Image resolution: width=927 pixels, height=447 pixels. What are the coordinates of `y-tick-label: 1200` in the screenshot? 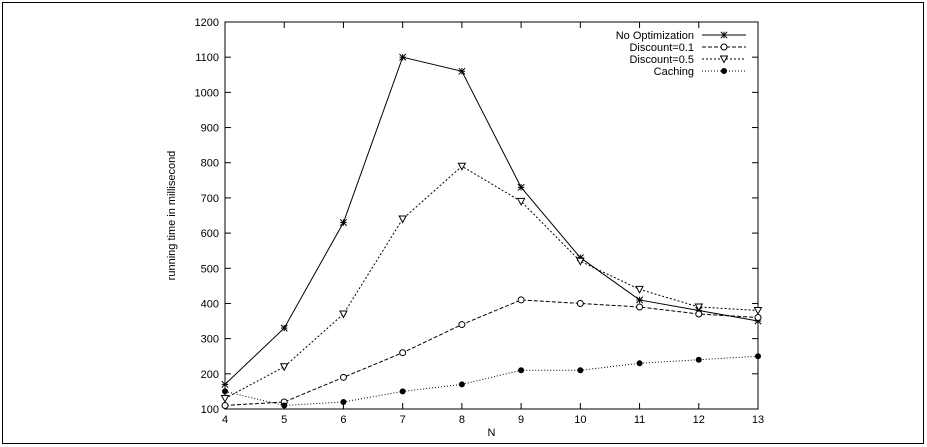 It's located at (207, 23).